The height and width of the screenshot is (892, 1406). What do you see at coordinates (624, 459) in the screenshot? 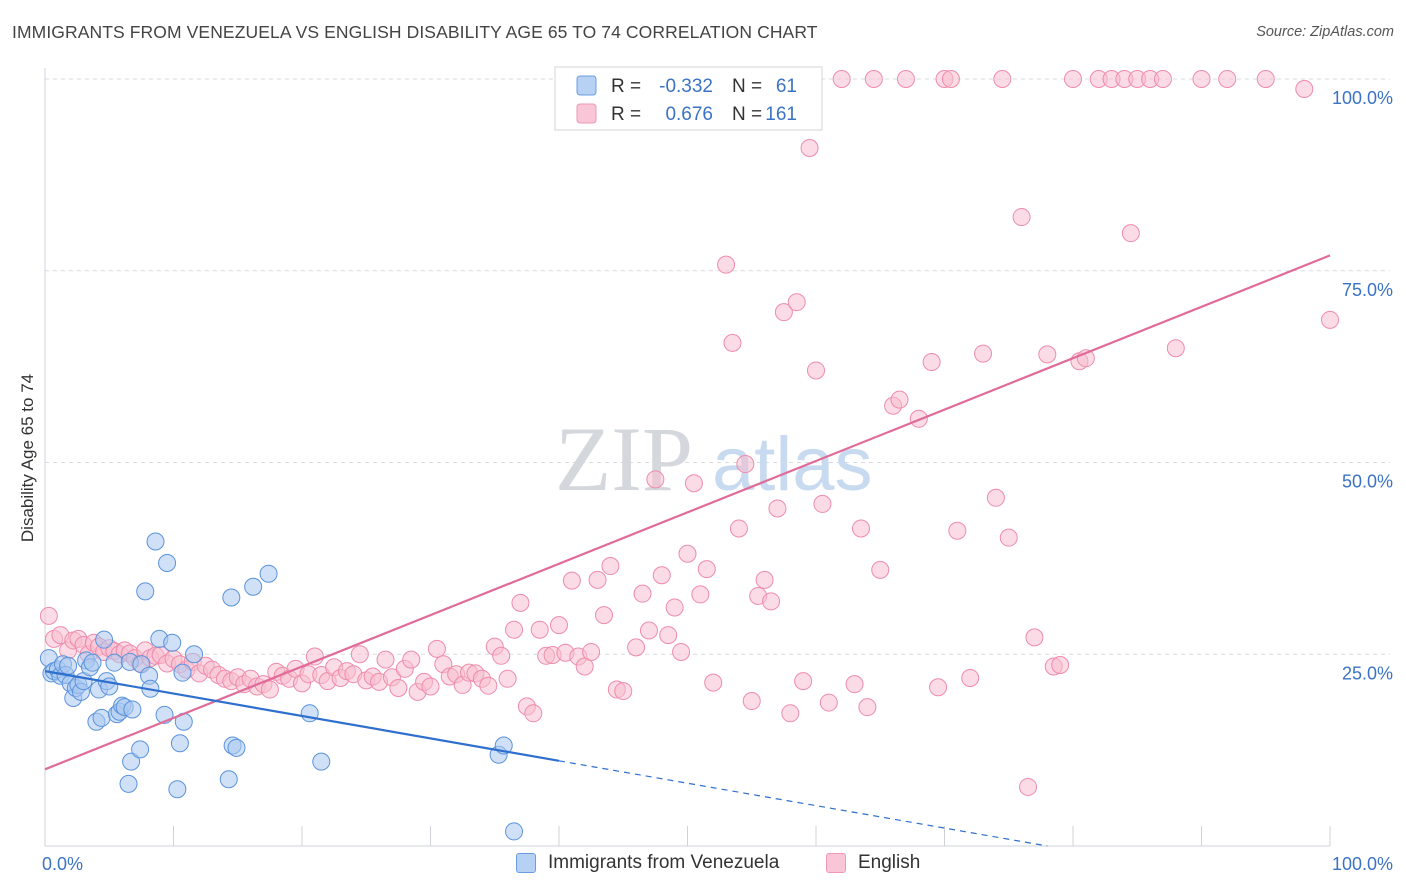
I see `watermark-zip: ZIP` at bounding box center [624, 459].